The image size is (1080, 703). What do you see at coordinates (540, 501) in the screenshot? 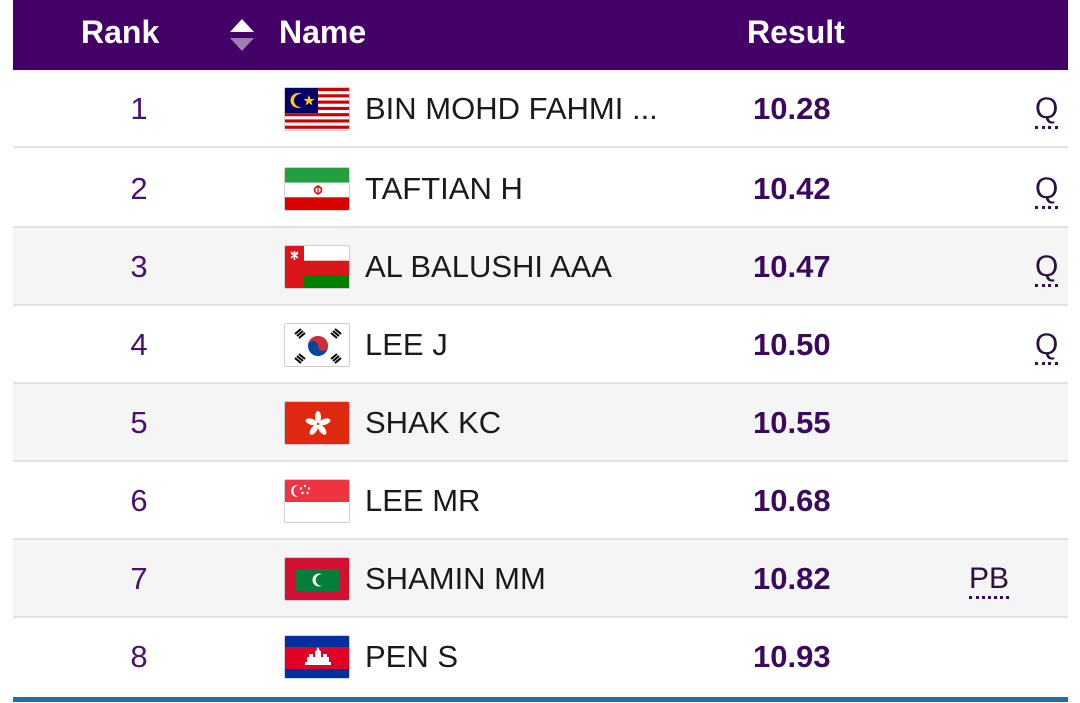
I see `table-row: 6 LEE MR 10.68` at bounding box center [540, 501].